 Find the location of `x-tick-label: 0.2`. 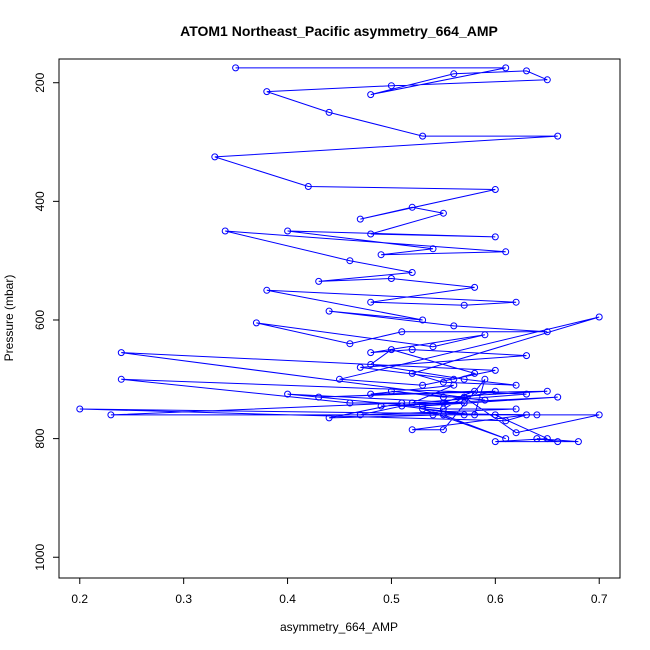

x-tick-label: 0.2 is located at coordinates (79, 599).